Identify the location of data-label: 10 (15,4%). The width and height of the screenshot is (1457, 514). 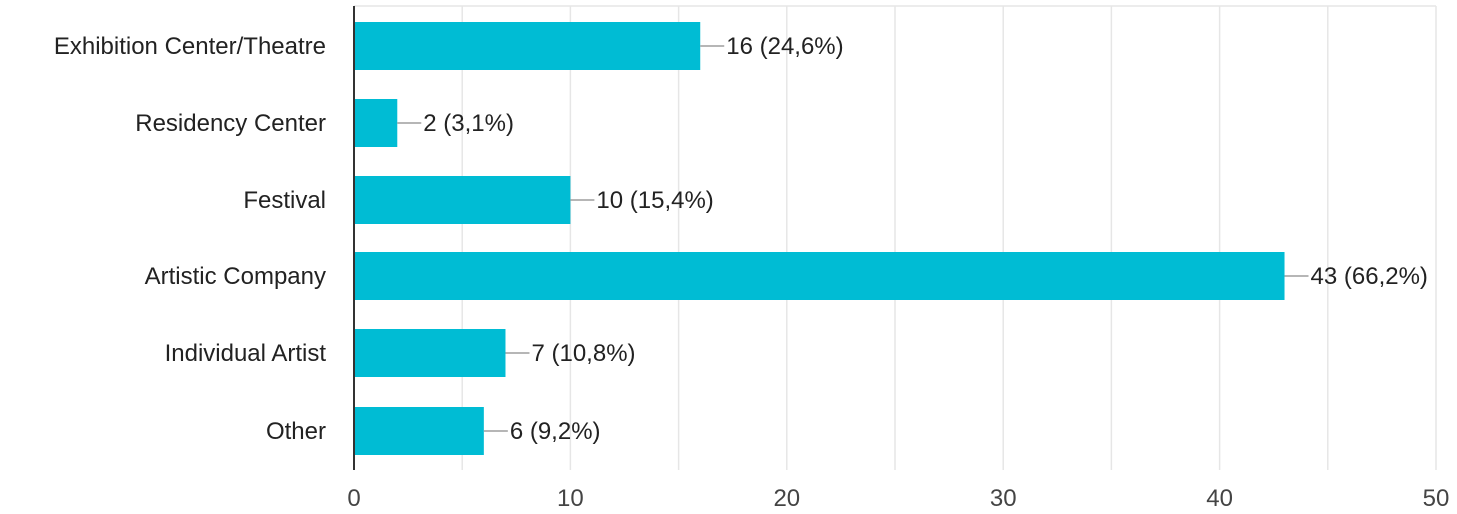
(654, 200).